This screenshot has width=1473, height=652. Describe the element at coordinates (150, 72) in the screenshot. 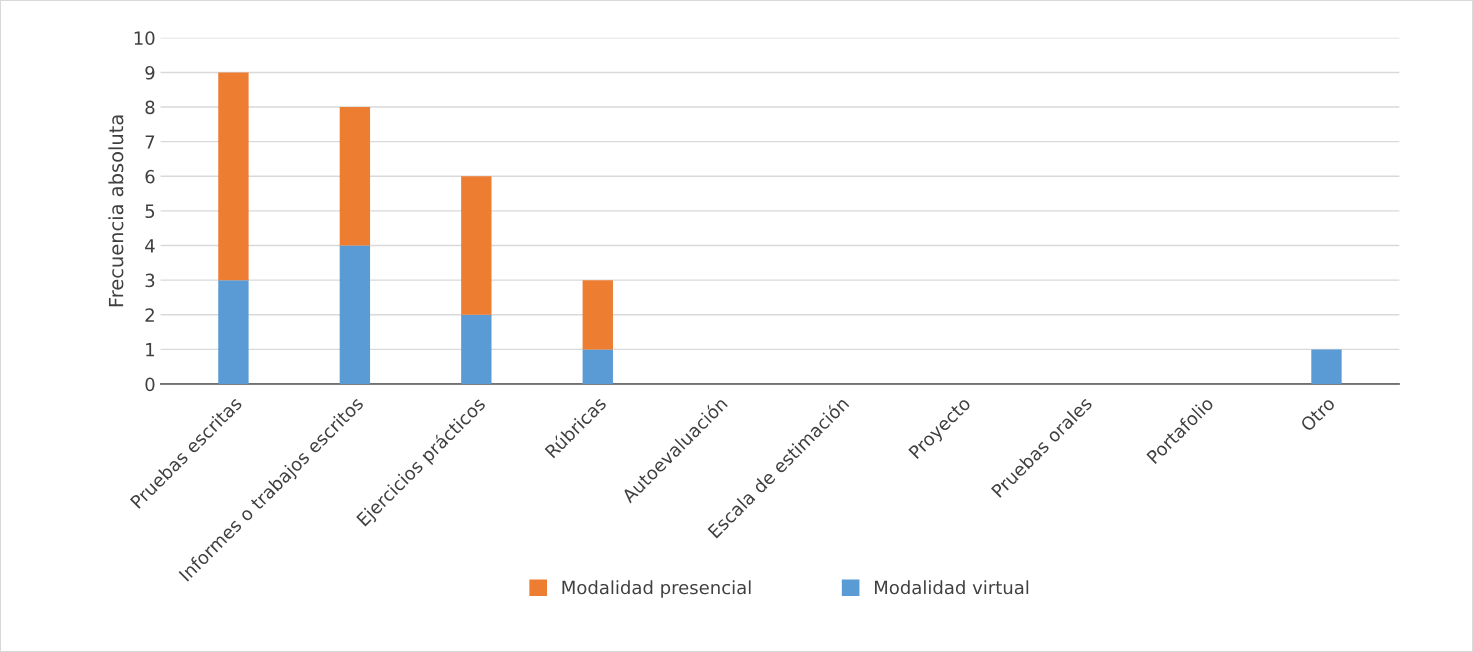

I see `y-tick-label: 9` at that location.